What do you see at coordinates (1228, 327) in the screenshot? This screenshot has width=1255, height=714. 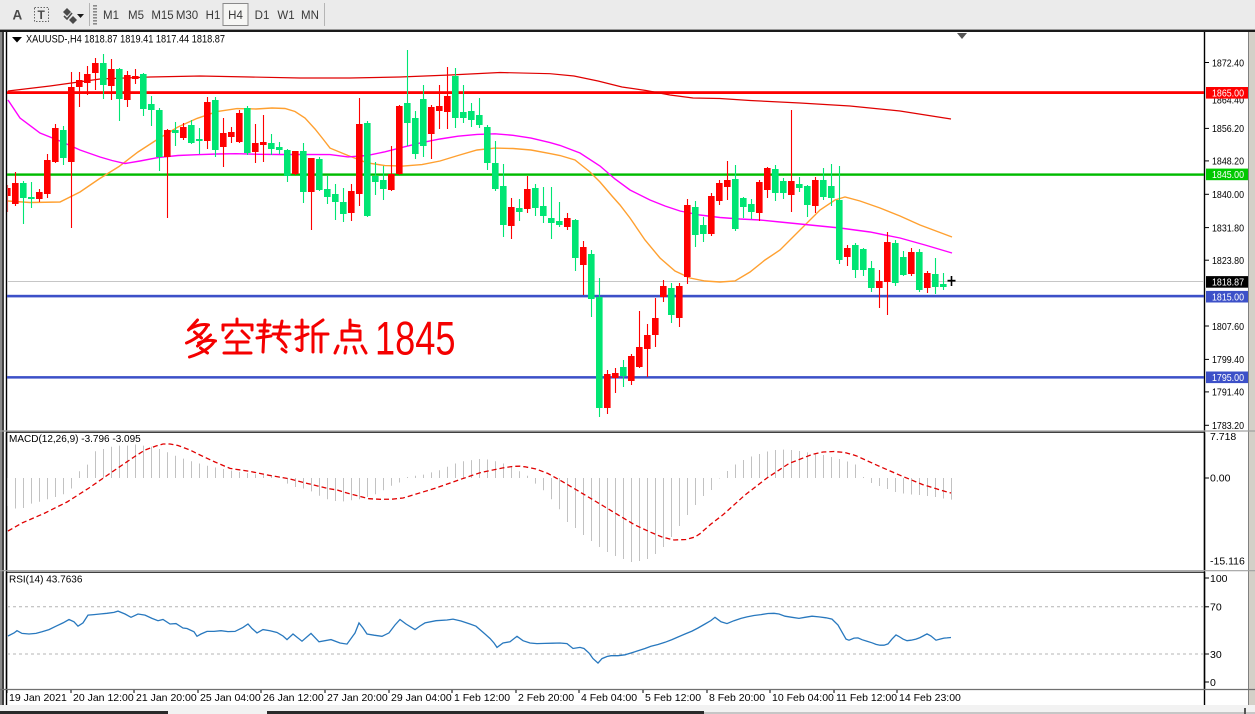 I see `svg-text: 1807.60` at bounding box center [1228, 327].